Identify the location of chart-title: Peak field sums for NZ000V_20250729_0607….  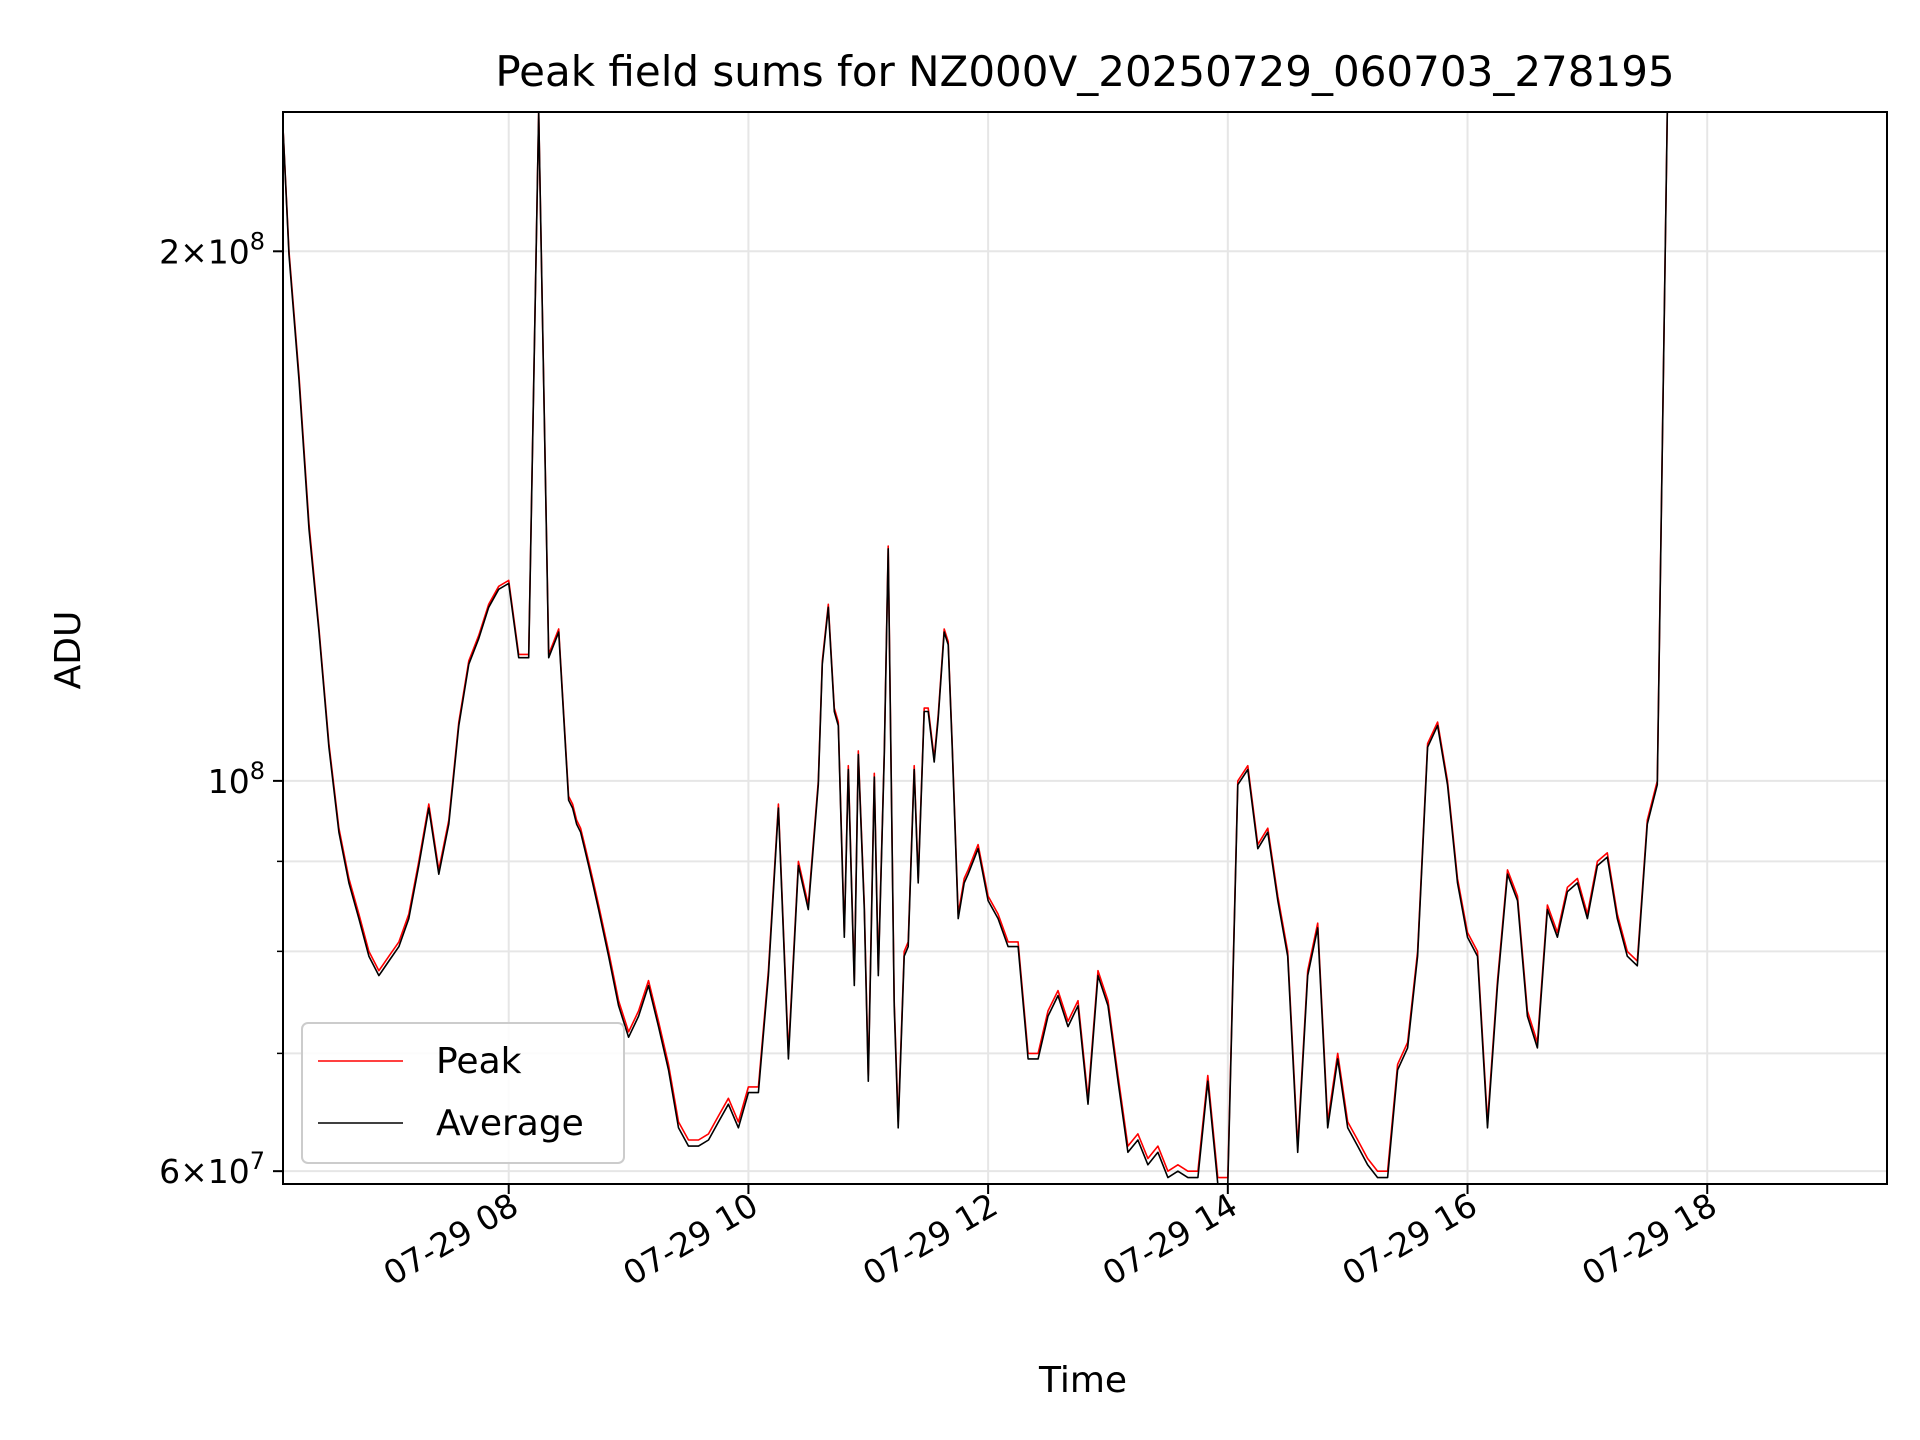
(1084, 71).